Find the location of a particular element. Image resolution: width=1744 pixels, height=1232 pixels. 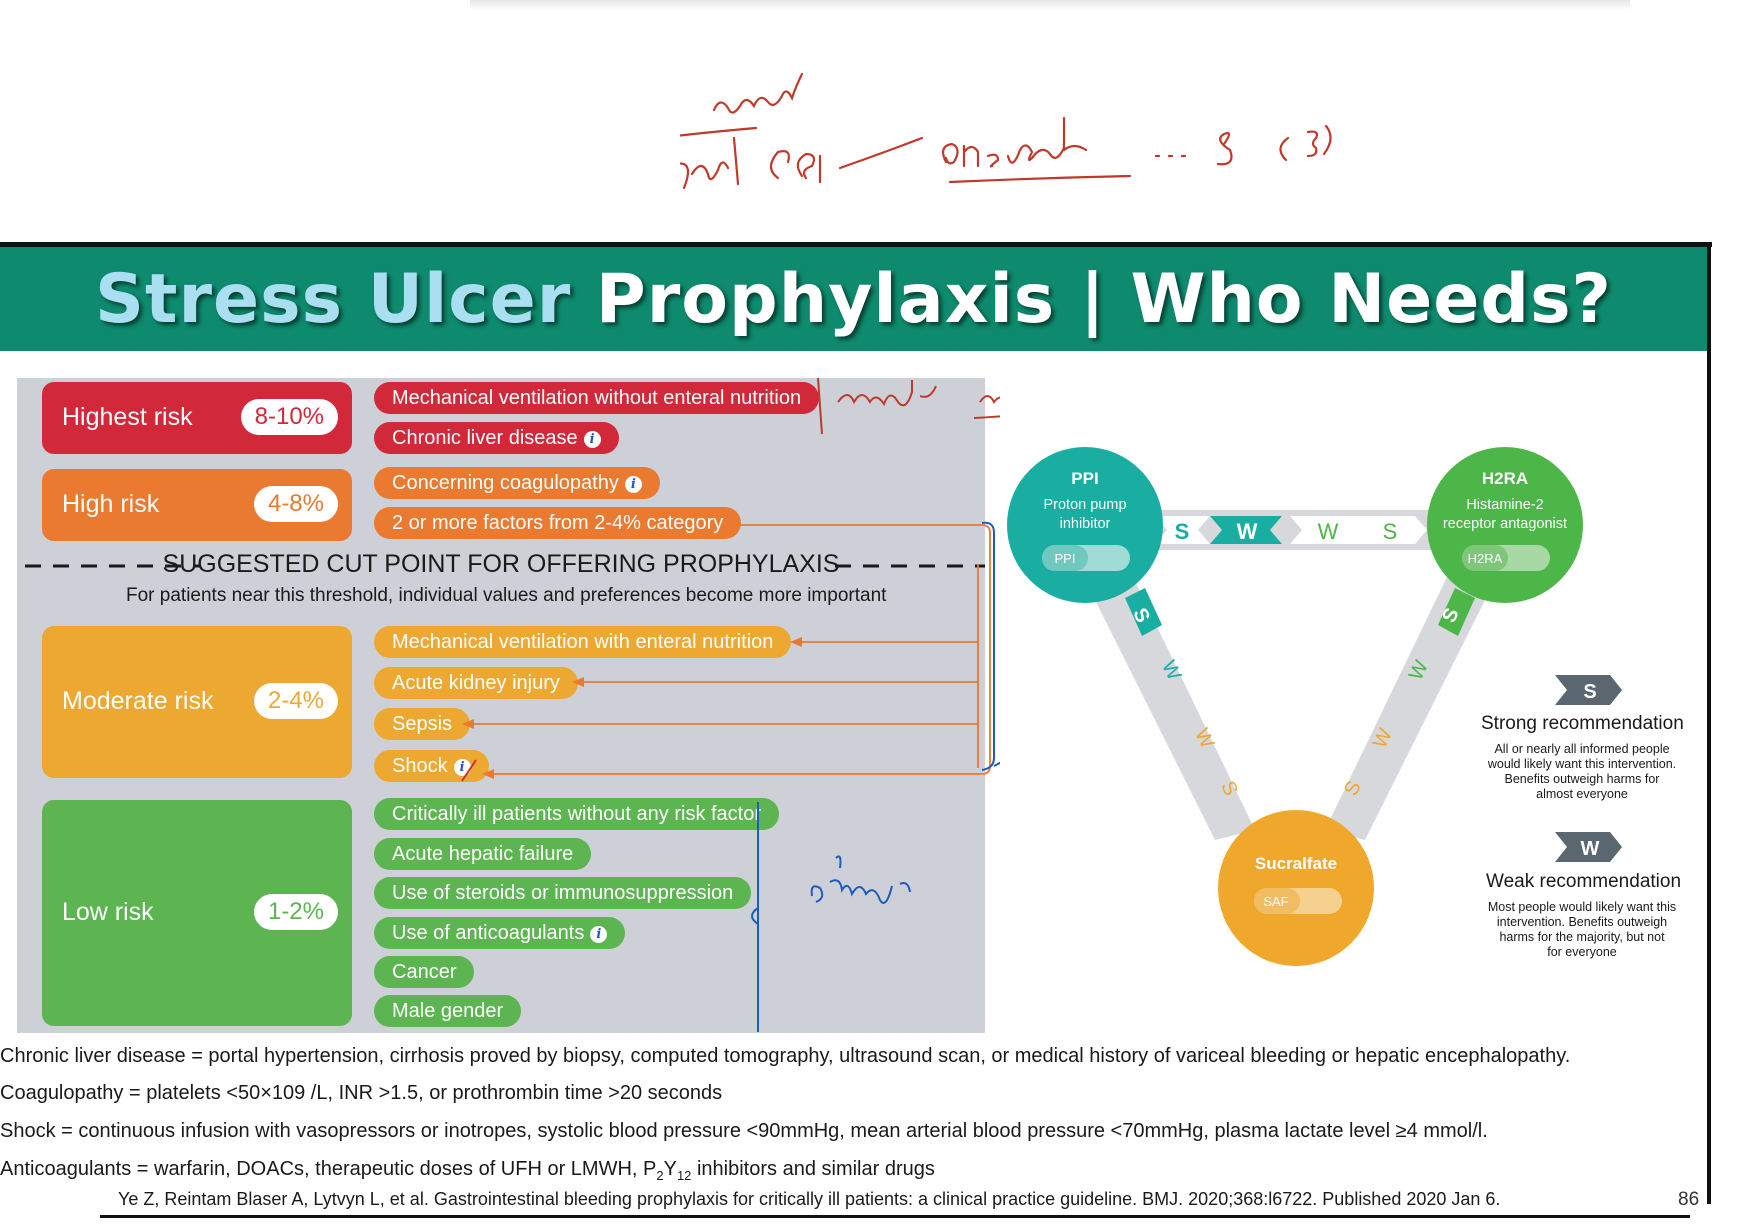

legend-badge-text: S is located at coordinates (1589, 692).